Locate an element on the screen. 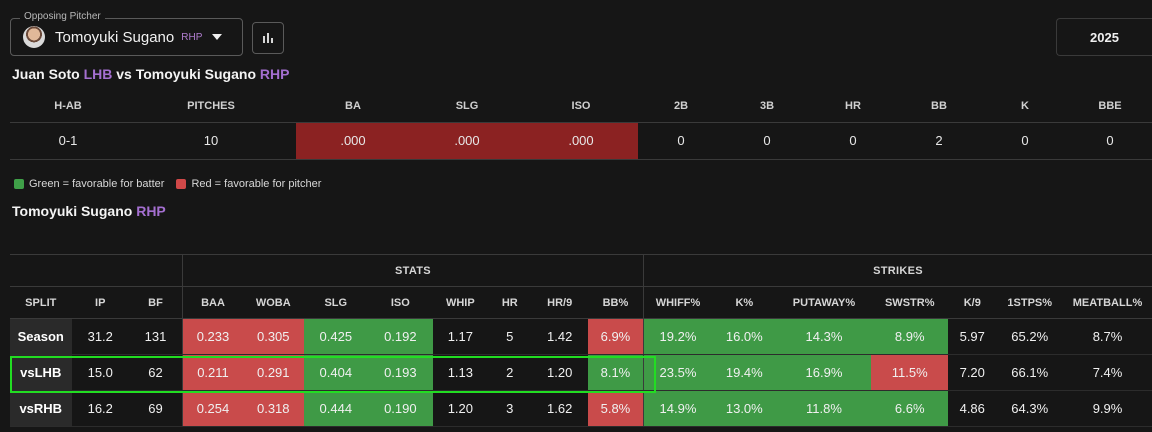 The height and width of the screenshot is (432, 1152). column-header: 1STPS% is located at coordinates (1030, 302).